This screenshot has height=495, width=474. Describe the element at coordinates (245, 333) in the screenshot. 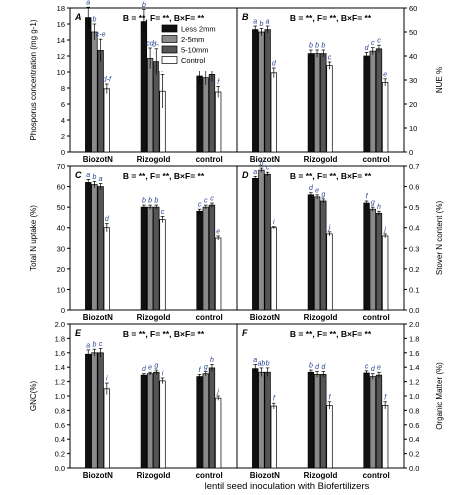

I see `panel-letter: F` at that location.